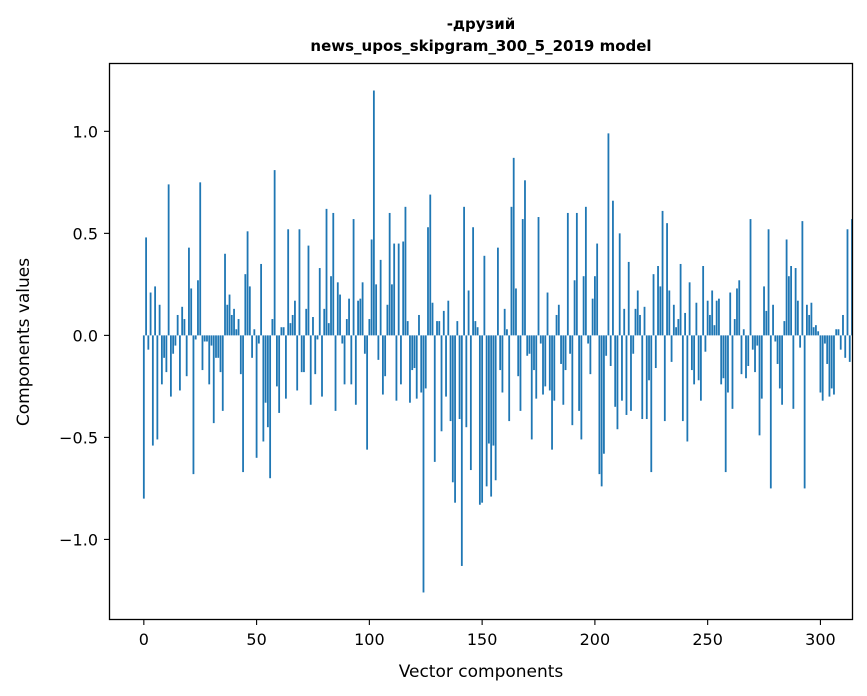 Image resolution: width=867 pixels, height=696 pixels. Describe the element at coordinates (369, 639) in the screenshot. I see `x-tick-label: 100` at that location.